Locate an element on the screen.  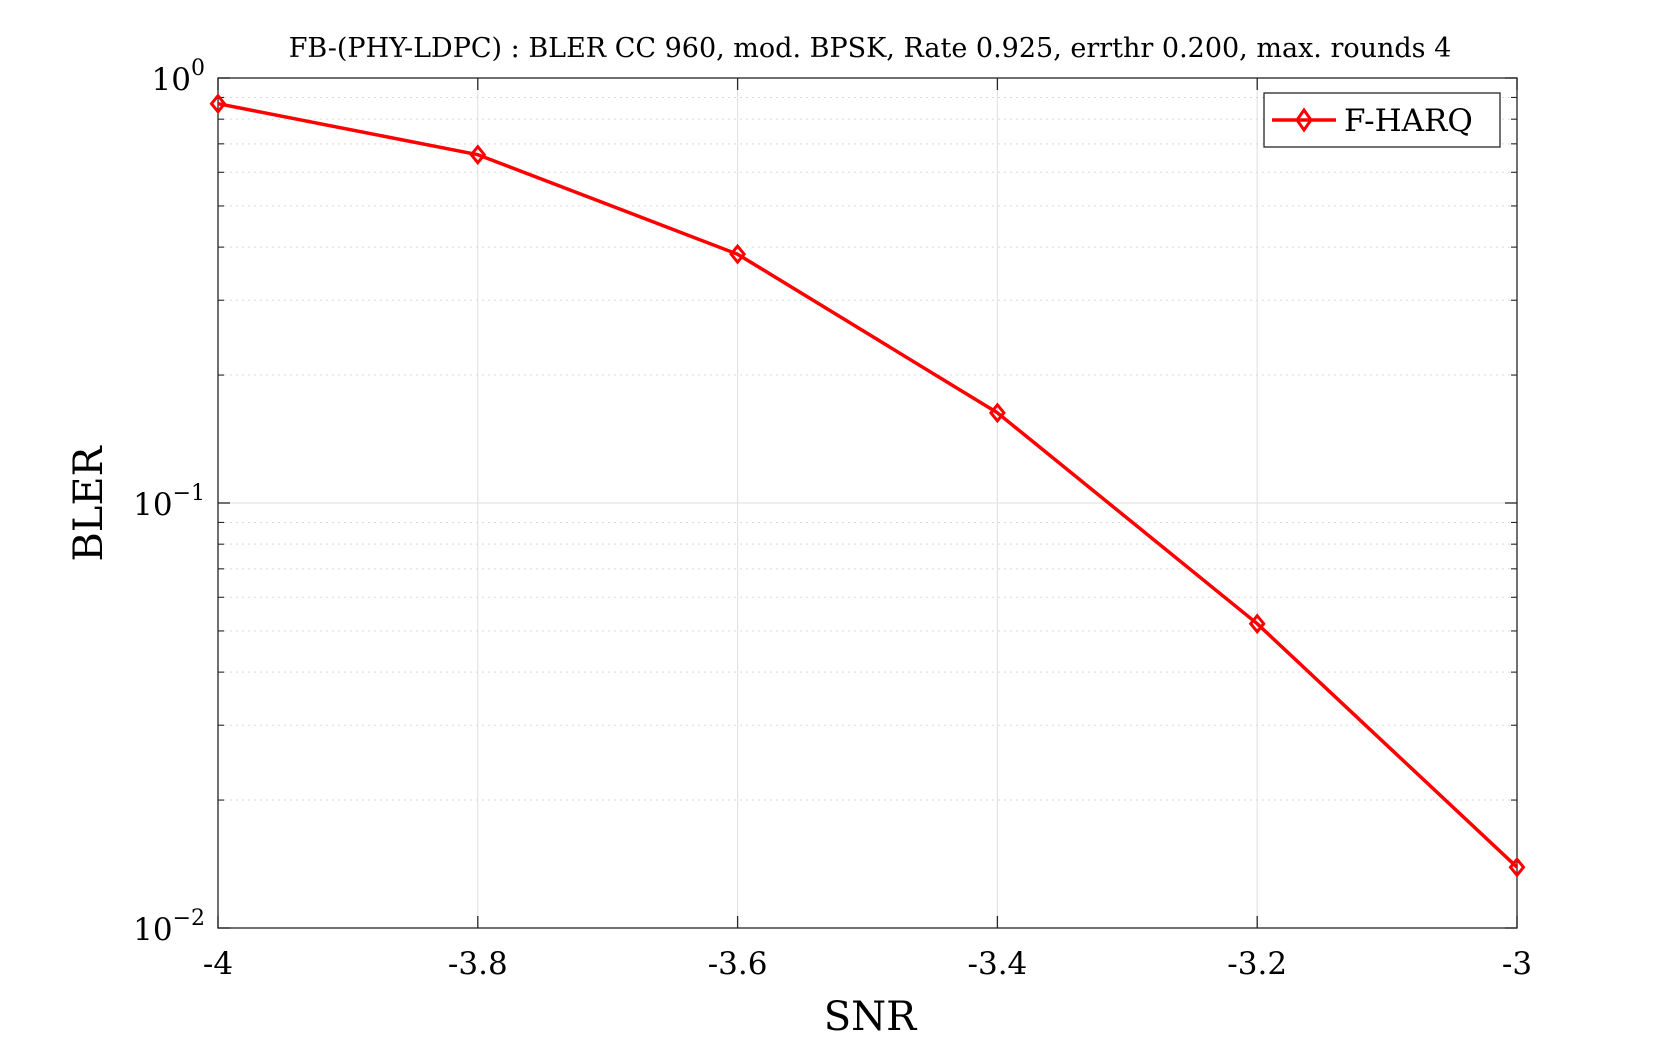
y-tick-label: 10⁻² is located at coordinates (169, 927).